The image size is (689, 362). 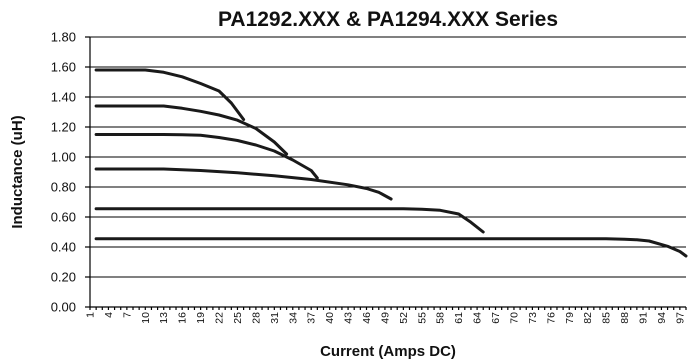 What do you see at coordinates (293, 318) in the screenshot?
I see `x-tick-label: 34` at bounding box center [293, 318].